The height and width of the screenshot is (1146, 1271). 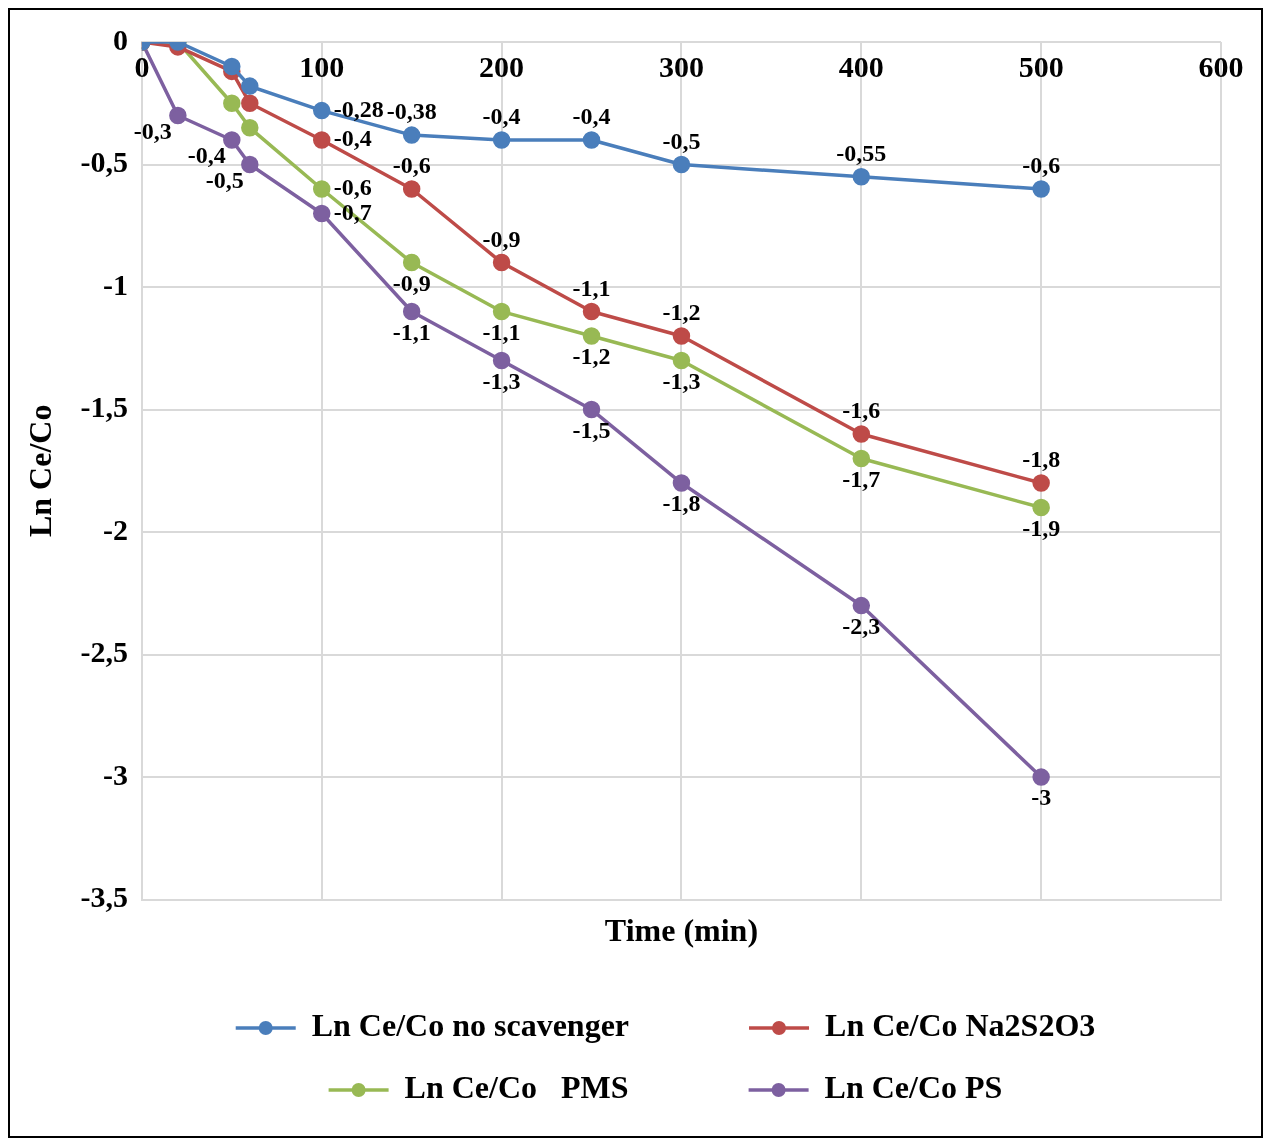 What do you see at coordinates (1041, 66) in the screenshot?
I see `x-tick-label: 500` at bounding box center [1041, 66].